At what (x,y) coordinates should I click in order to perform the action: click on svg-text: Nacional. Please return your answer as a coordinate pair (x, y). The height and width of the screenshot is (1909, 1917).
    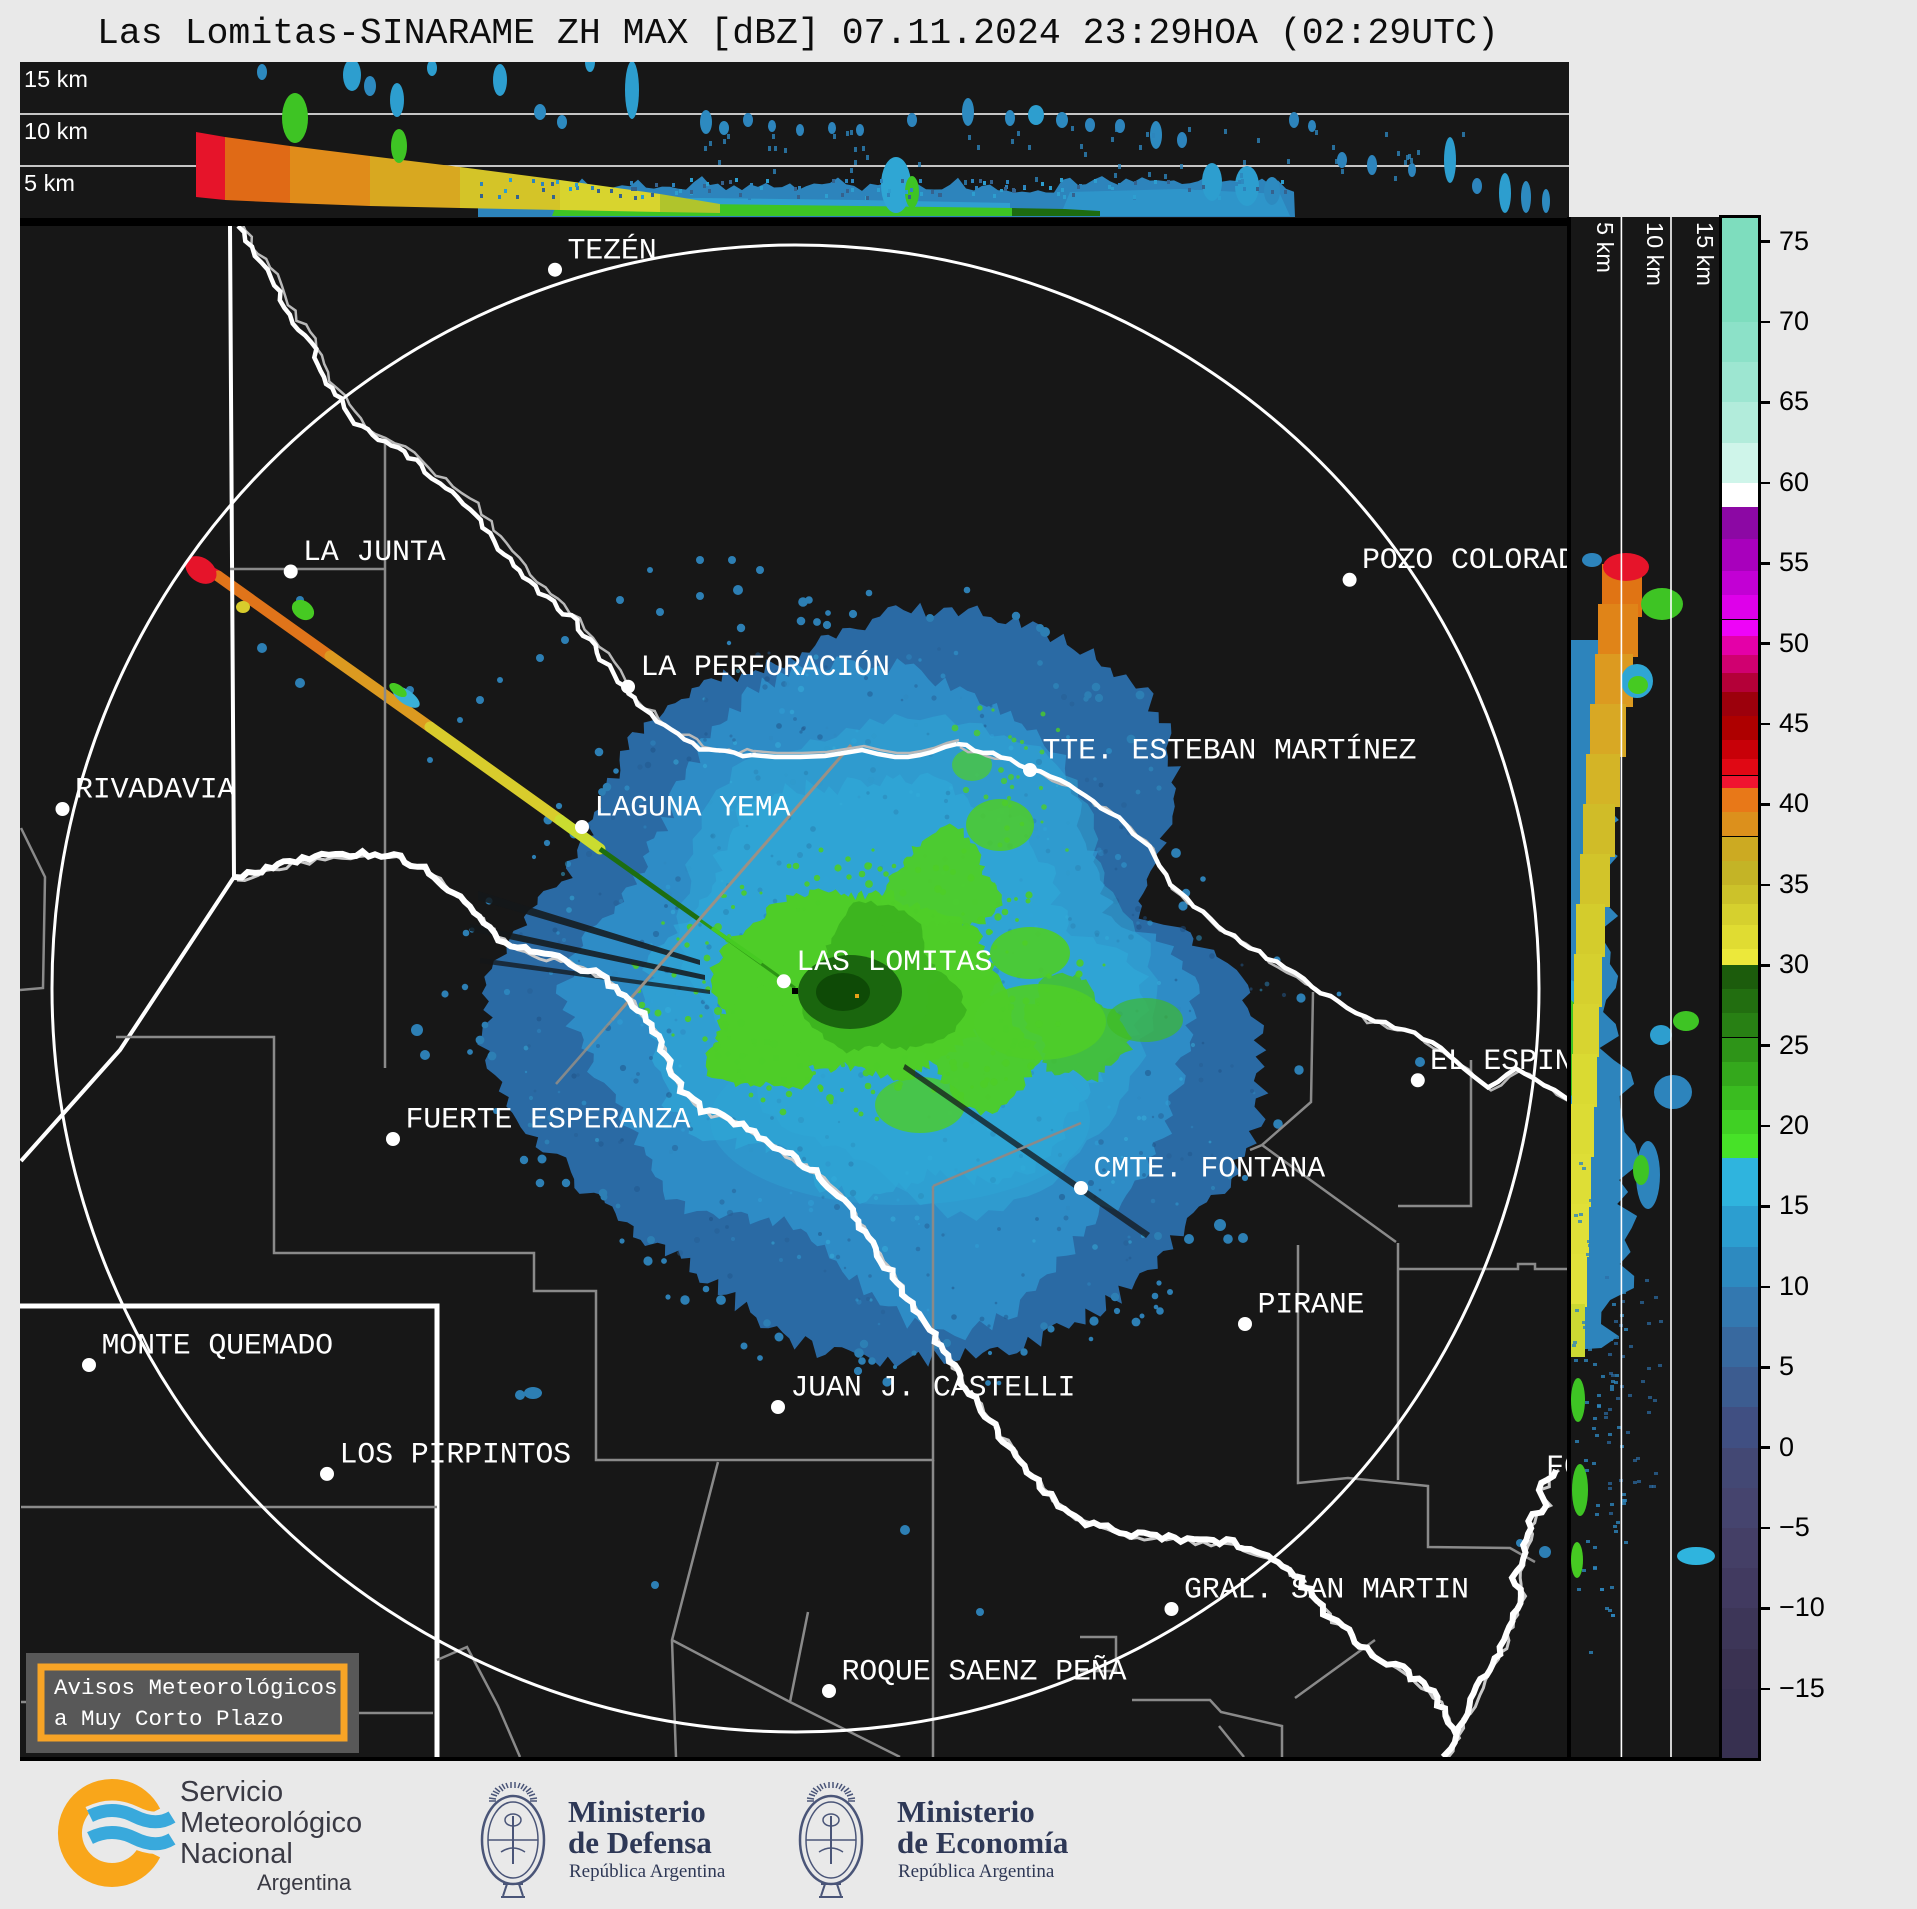
    Looking at the image, I should click on (236, 1854).